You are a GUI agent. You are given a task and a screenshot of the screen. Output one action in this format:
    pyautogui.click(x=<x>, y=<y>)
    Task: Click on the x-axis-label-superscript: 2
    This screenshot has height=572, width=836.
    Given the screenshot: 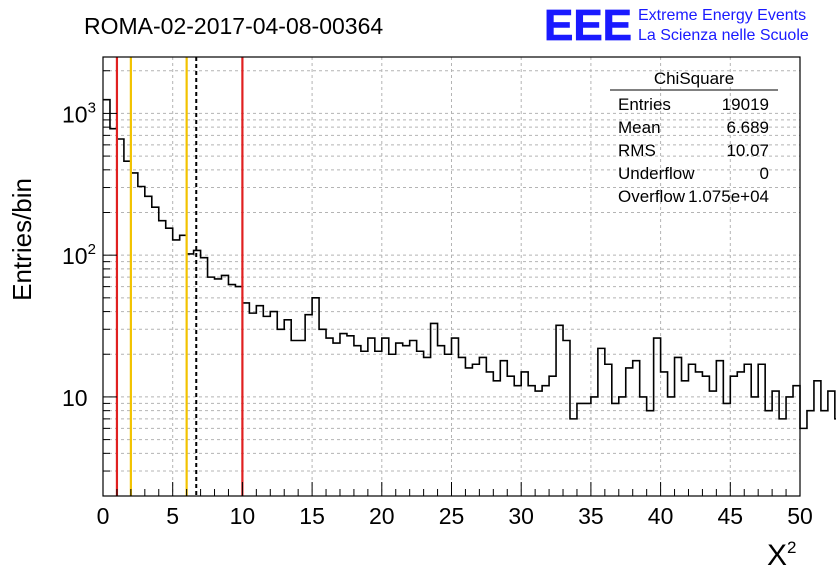 What is the action you would take?
    pyautogui.click(x=791, y=547)
    